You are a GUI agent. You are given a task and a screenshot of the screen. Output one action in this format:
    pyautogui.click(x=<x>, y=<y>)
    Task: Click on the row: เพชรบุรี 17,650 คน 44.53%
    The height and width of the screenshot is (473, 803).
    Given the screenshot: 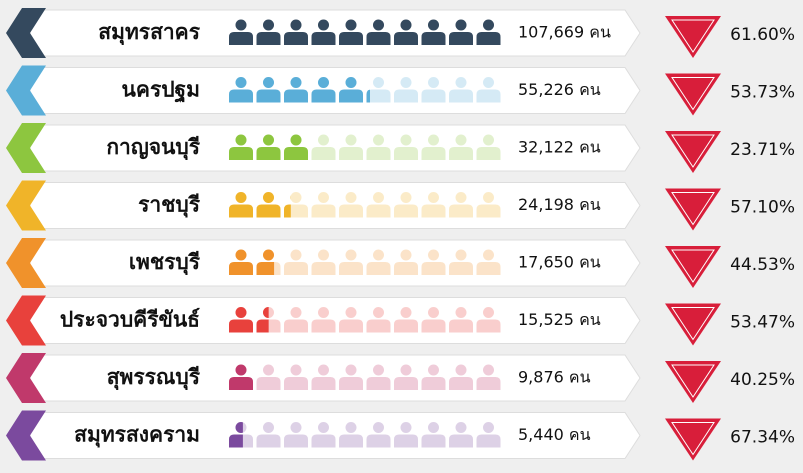 What is the action you would take?
    pyautogui.click(x=400, y=263)
    